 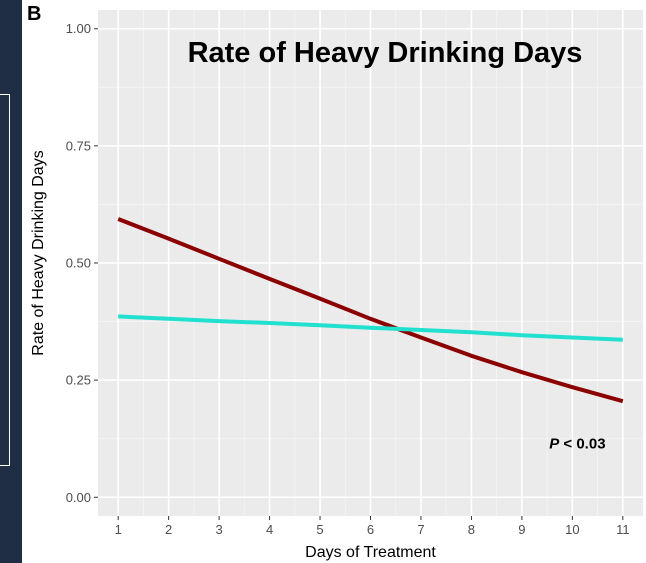 What do you see at coordinates (319, 529) in the screenshot?
I see `x-tick-label: 5` at bounding box center [319, 529].